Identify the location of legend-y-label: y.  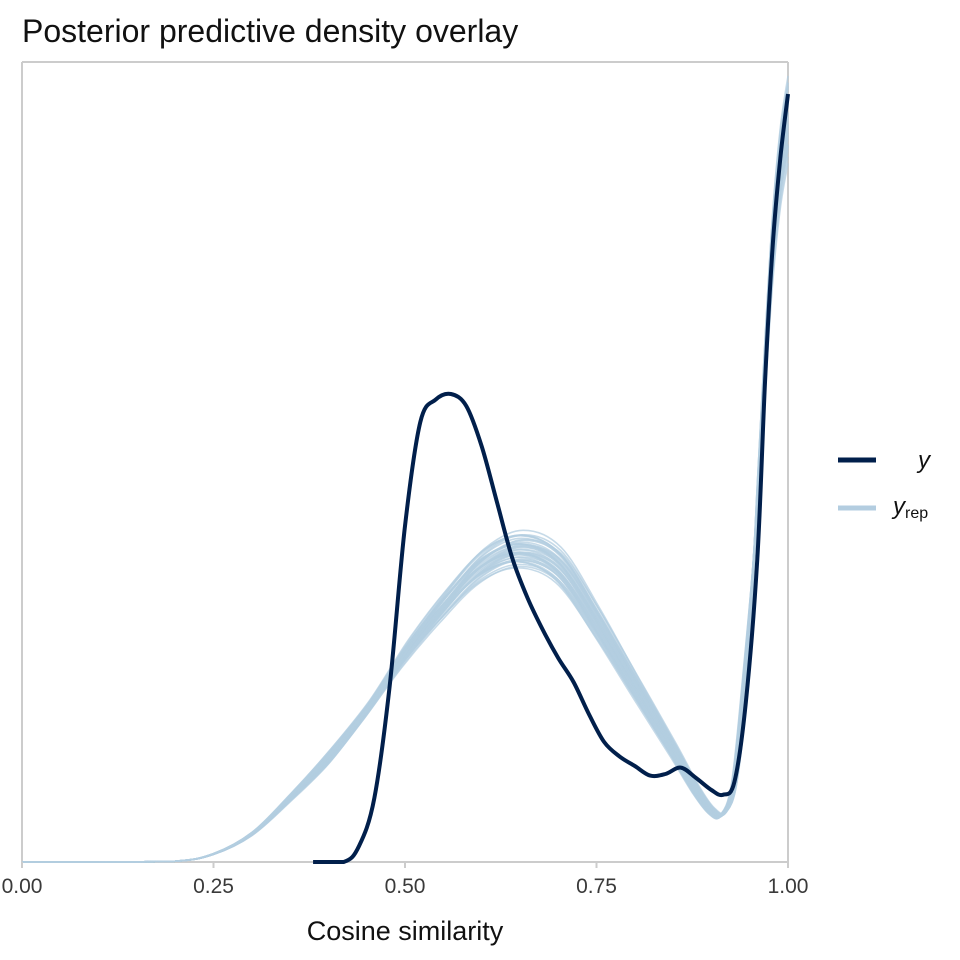
(924, 460).